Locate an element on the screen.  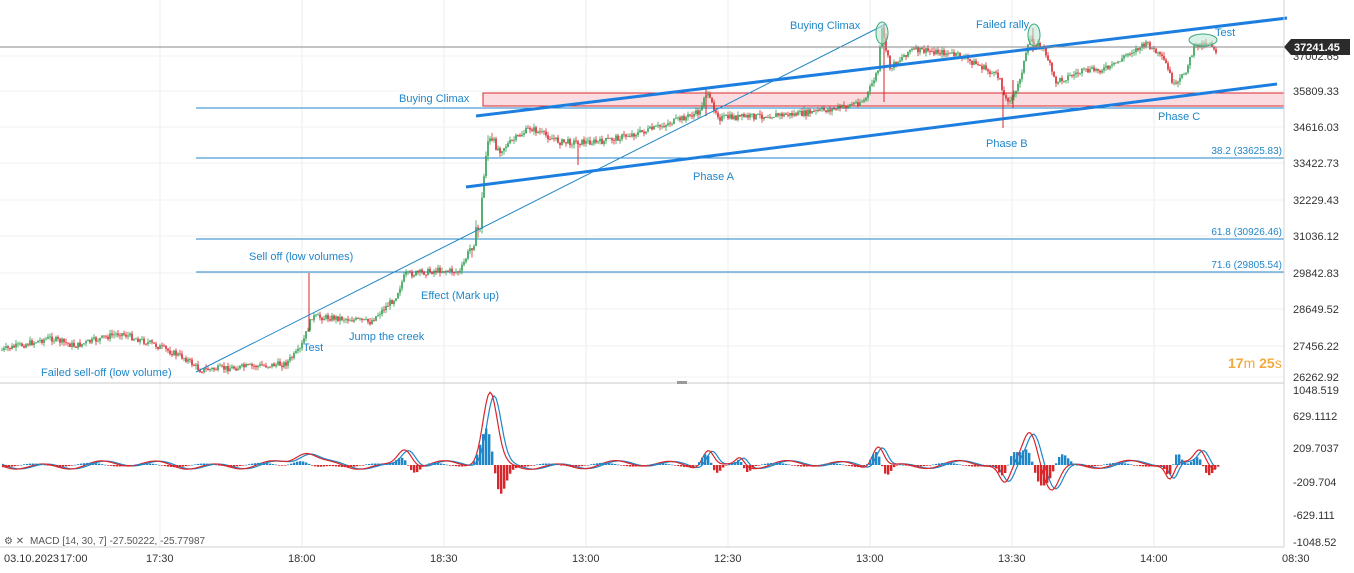
macd-settings-icon: ⚙ ✕ is located at coordinates (14, 541).